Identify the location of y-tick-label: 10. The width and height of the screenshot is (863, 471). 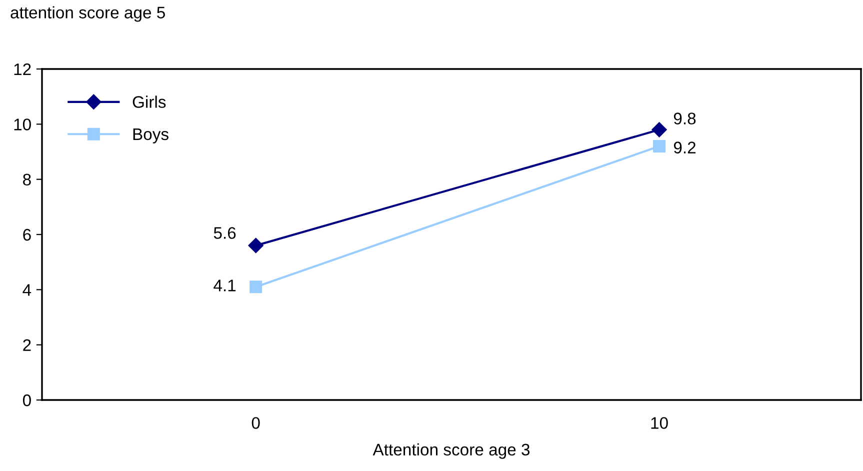
(22, 124).